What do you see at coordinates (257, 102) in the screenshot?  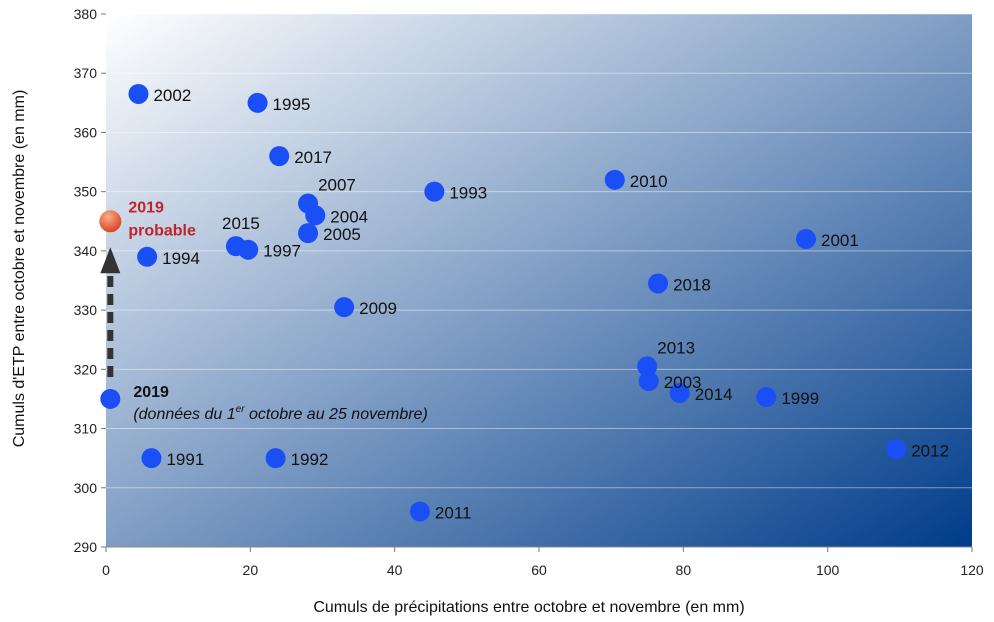 I see `point-1995` at bounding box center [257, 102].